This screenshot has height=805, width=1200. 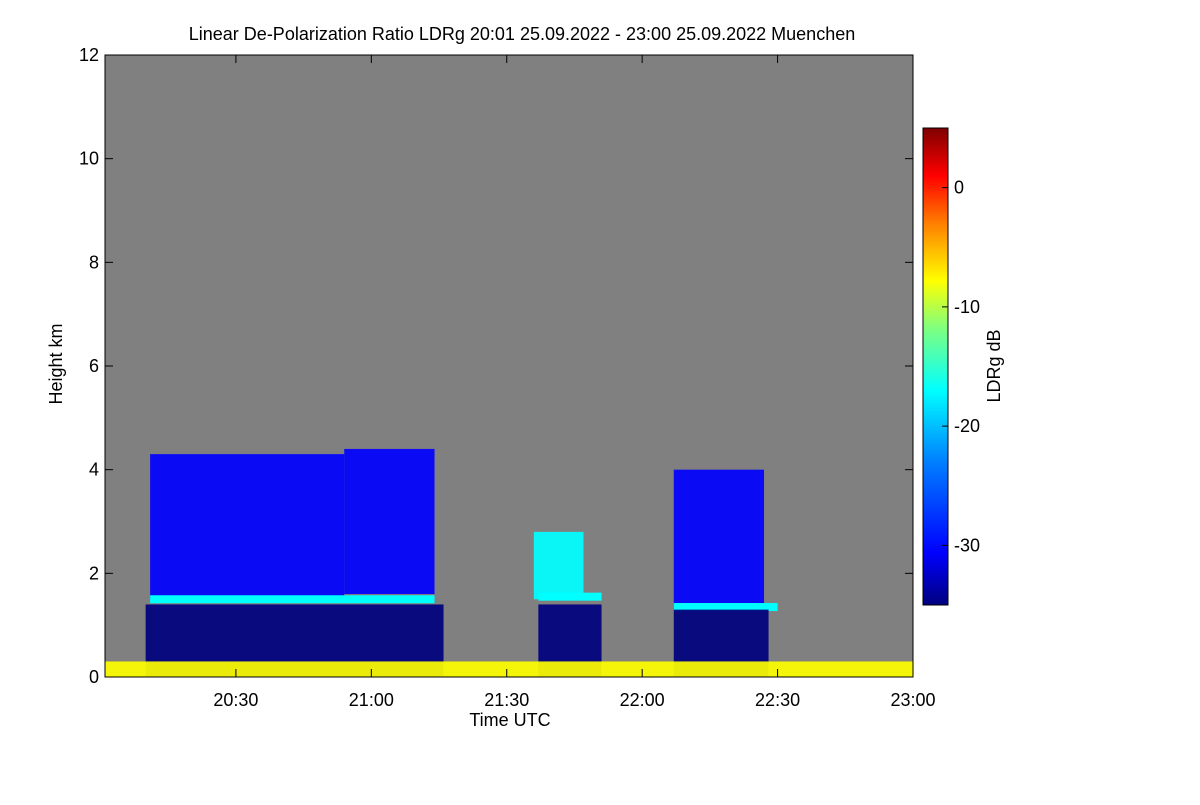 What do you see at coordinates (777, 700) in the screenshot?
I see `x-tick-label: 22:30` at bounding box center [777, 700].